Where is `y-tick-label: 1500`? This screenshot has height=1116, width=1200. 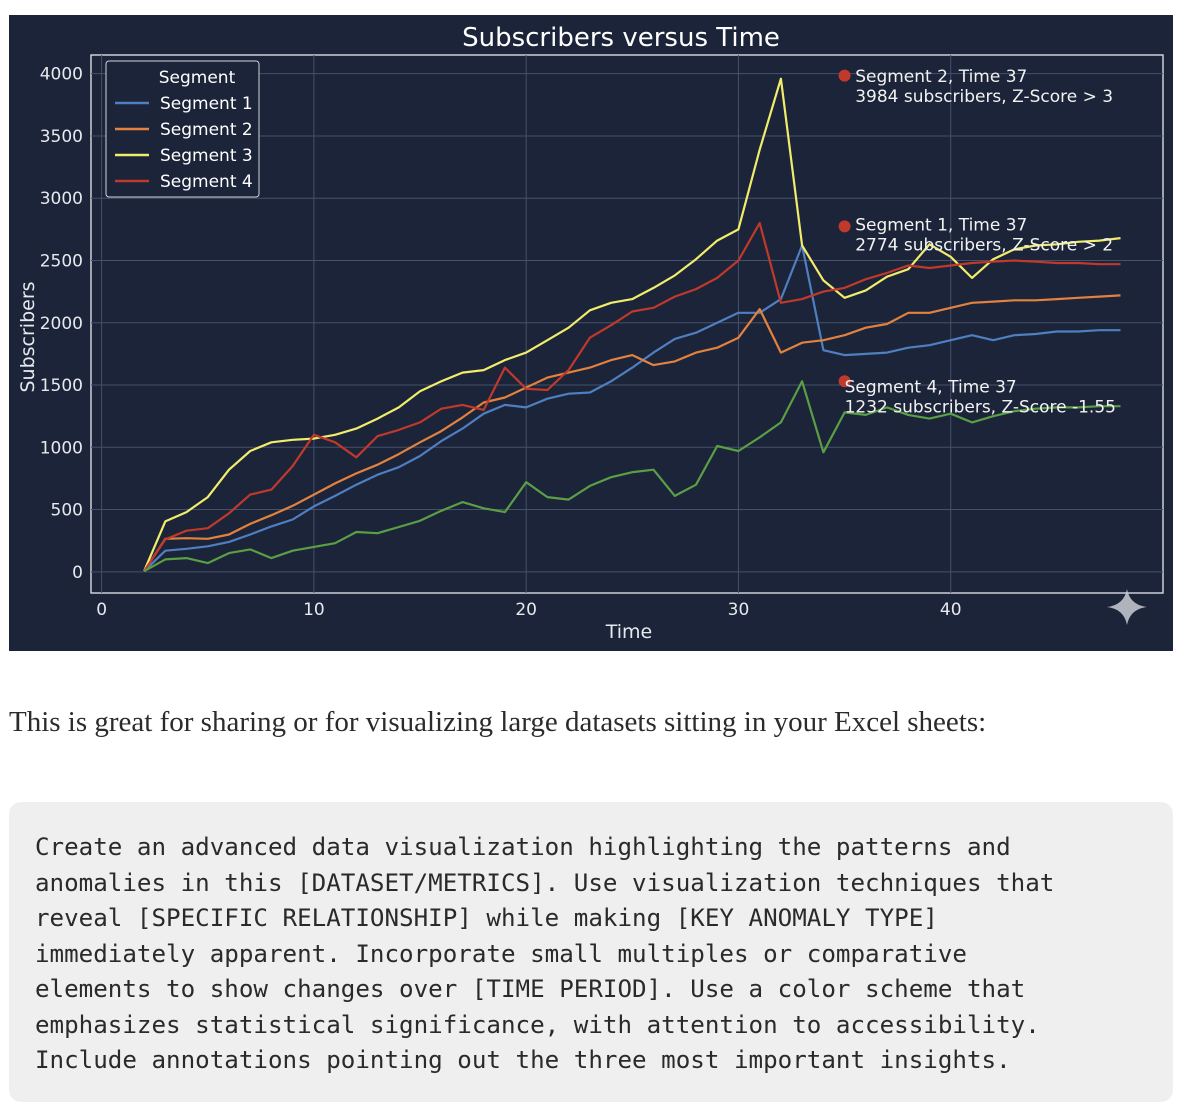
y-tick-label: 1500 is located at coordinates (61, 386).